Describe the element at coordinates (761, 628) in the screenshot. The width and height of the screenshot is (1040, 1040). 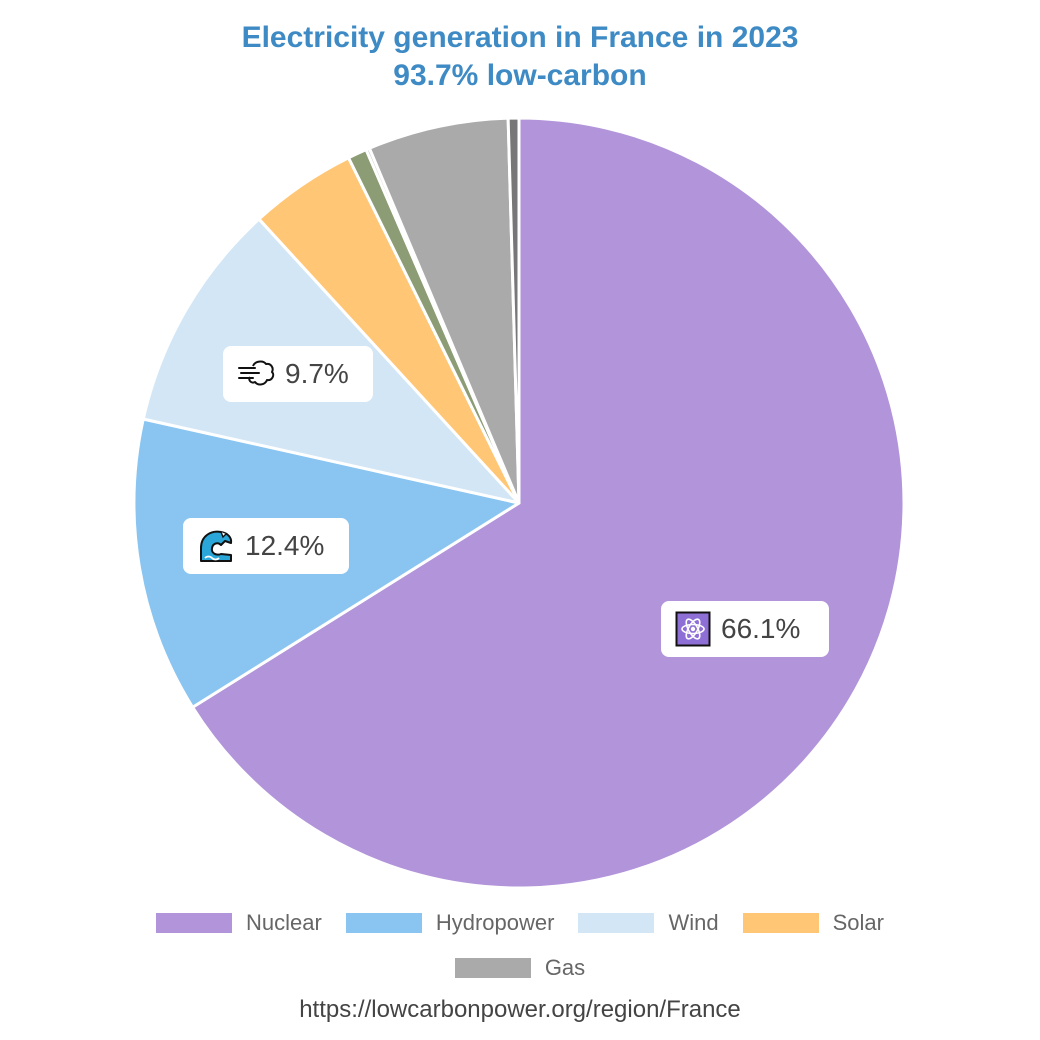
I see `slice-value-nuclear: 66.1%` at that location.